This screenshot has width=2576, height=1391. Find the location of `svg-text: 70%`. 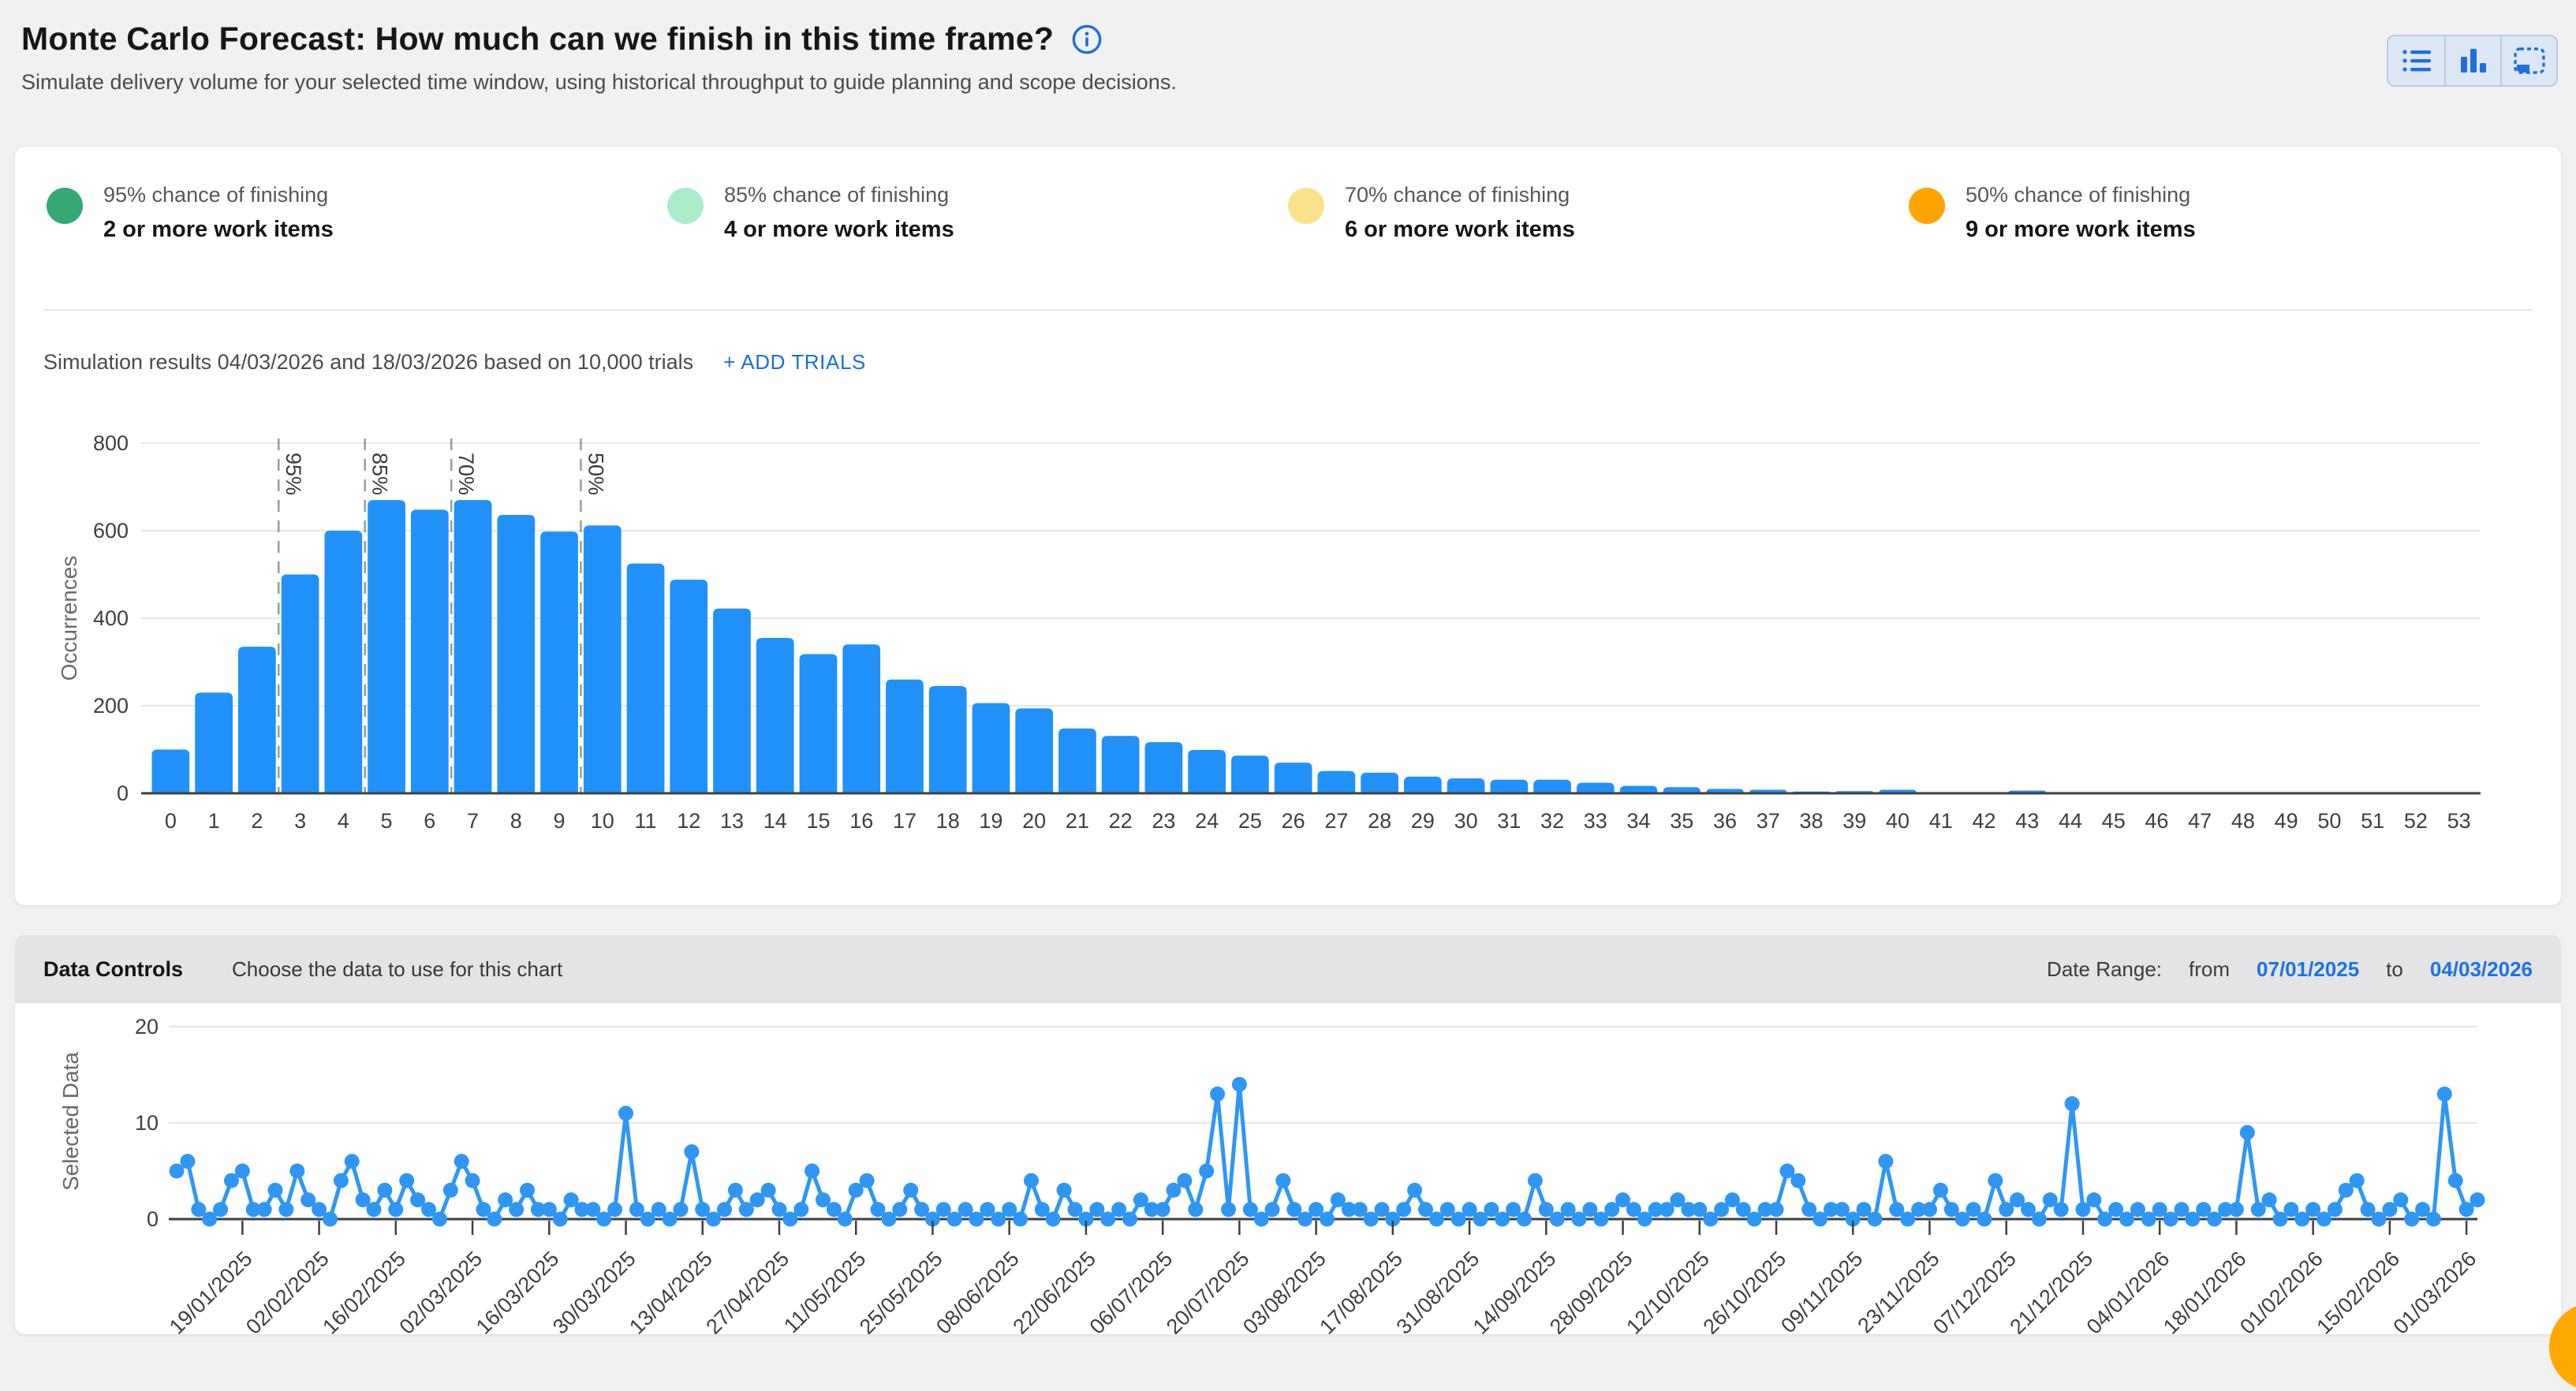

svg-text: 70% is located at coordinates (466, 474).